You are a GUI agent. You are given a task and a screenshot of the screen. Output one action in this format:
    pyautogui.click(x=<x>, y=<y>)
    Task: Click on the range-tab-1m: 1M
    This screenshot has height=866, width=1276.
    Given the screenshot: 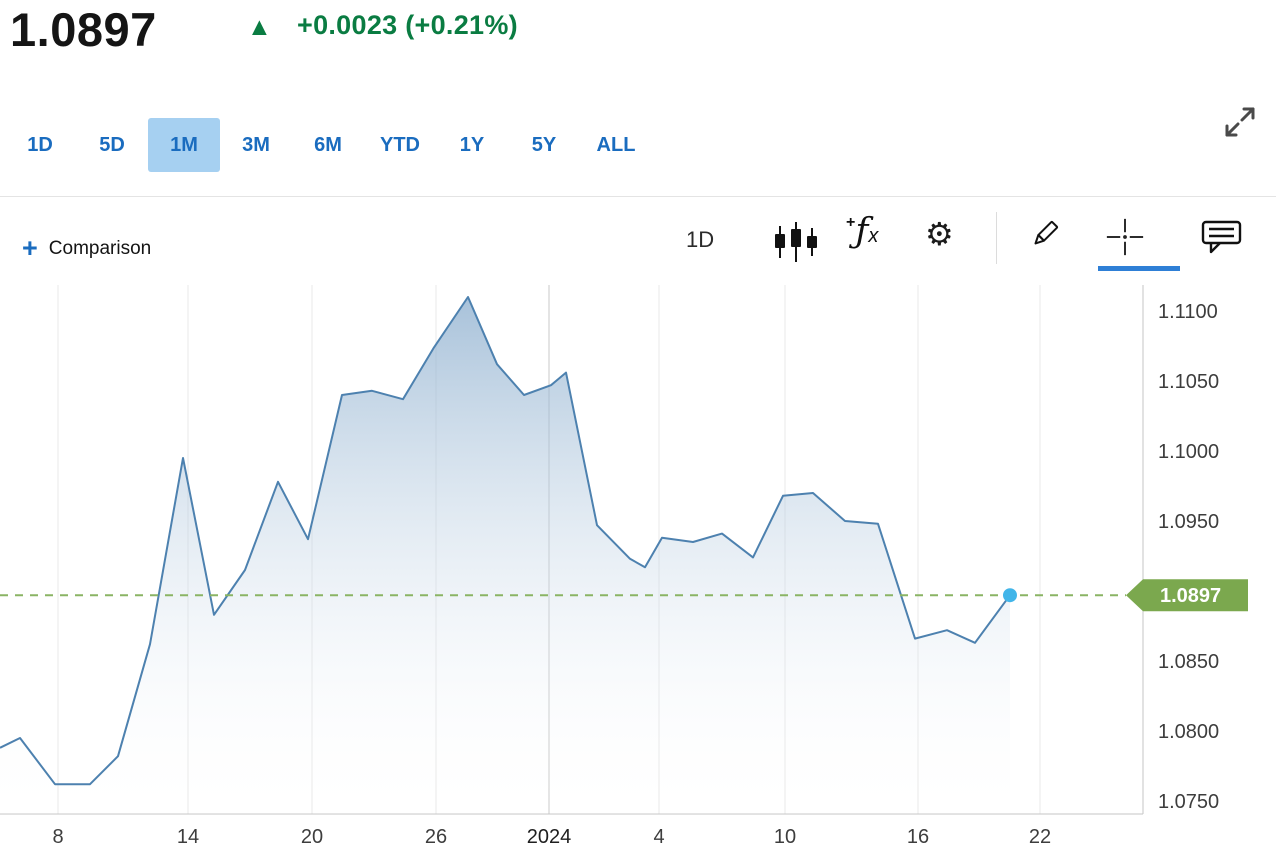 What is the action you would take?
    pyautogui.click(x=184, y=145)
    